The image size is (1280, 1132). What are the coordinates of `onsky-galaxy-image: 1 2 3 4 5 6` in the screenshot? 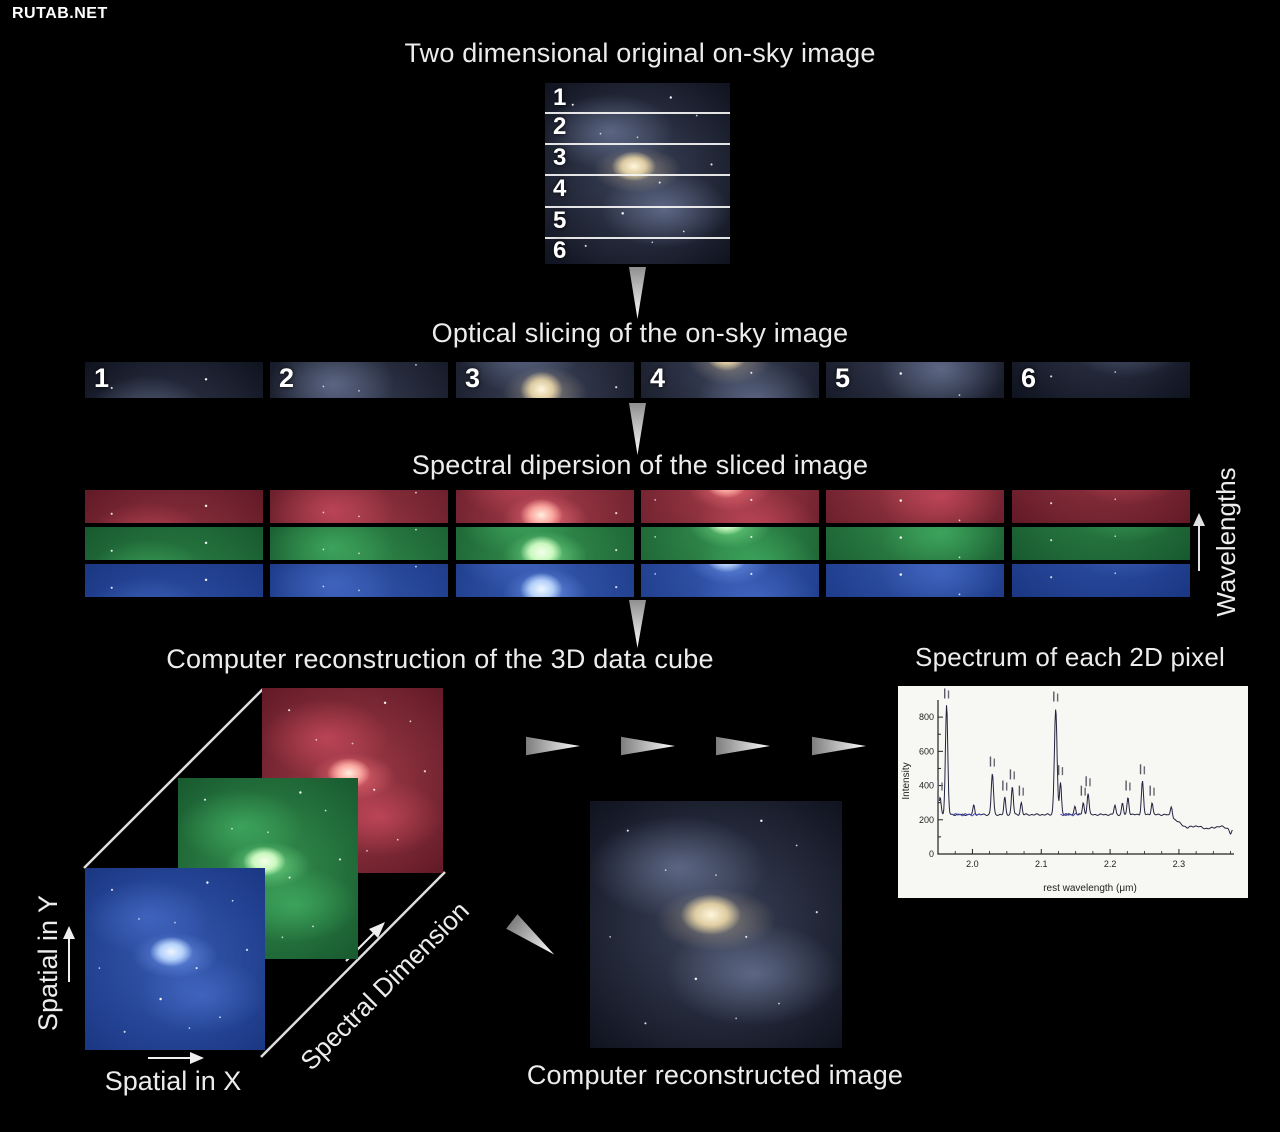 It's located at (637, 173).